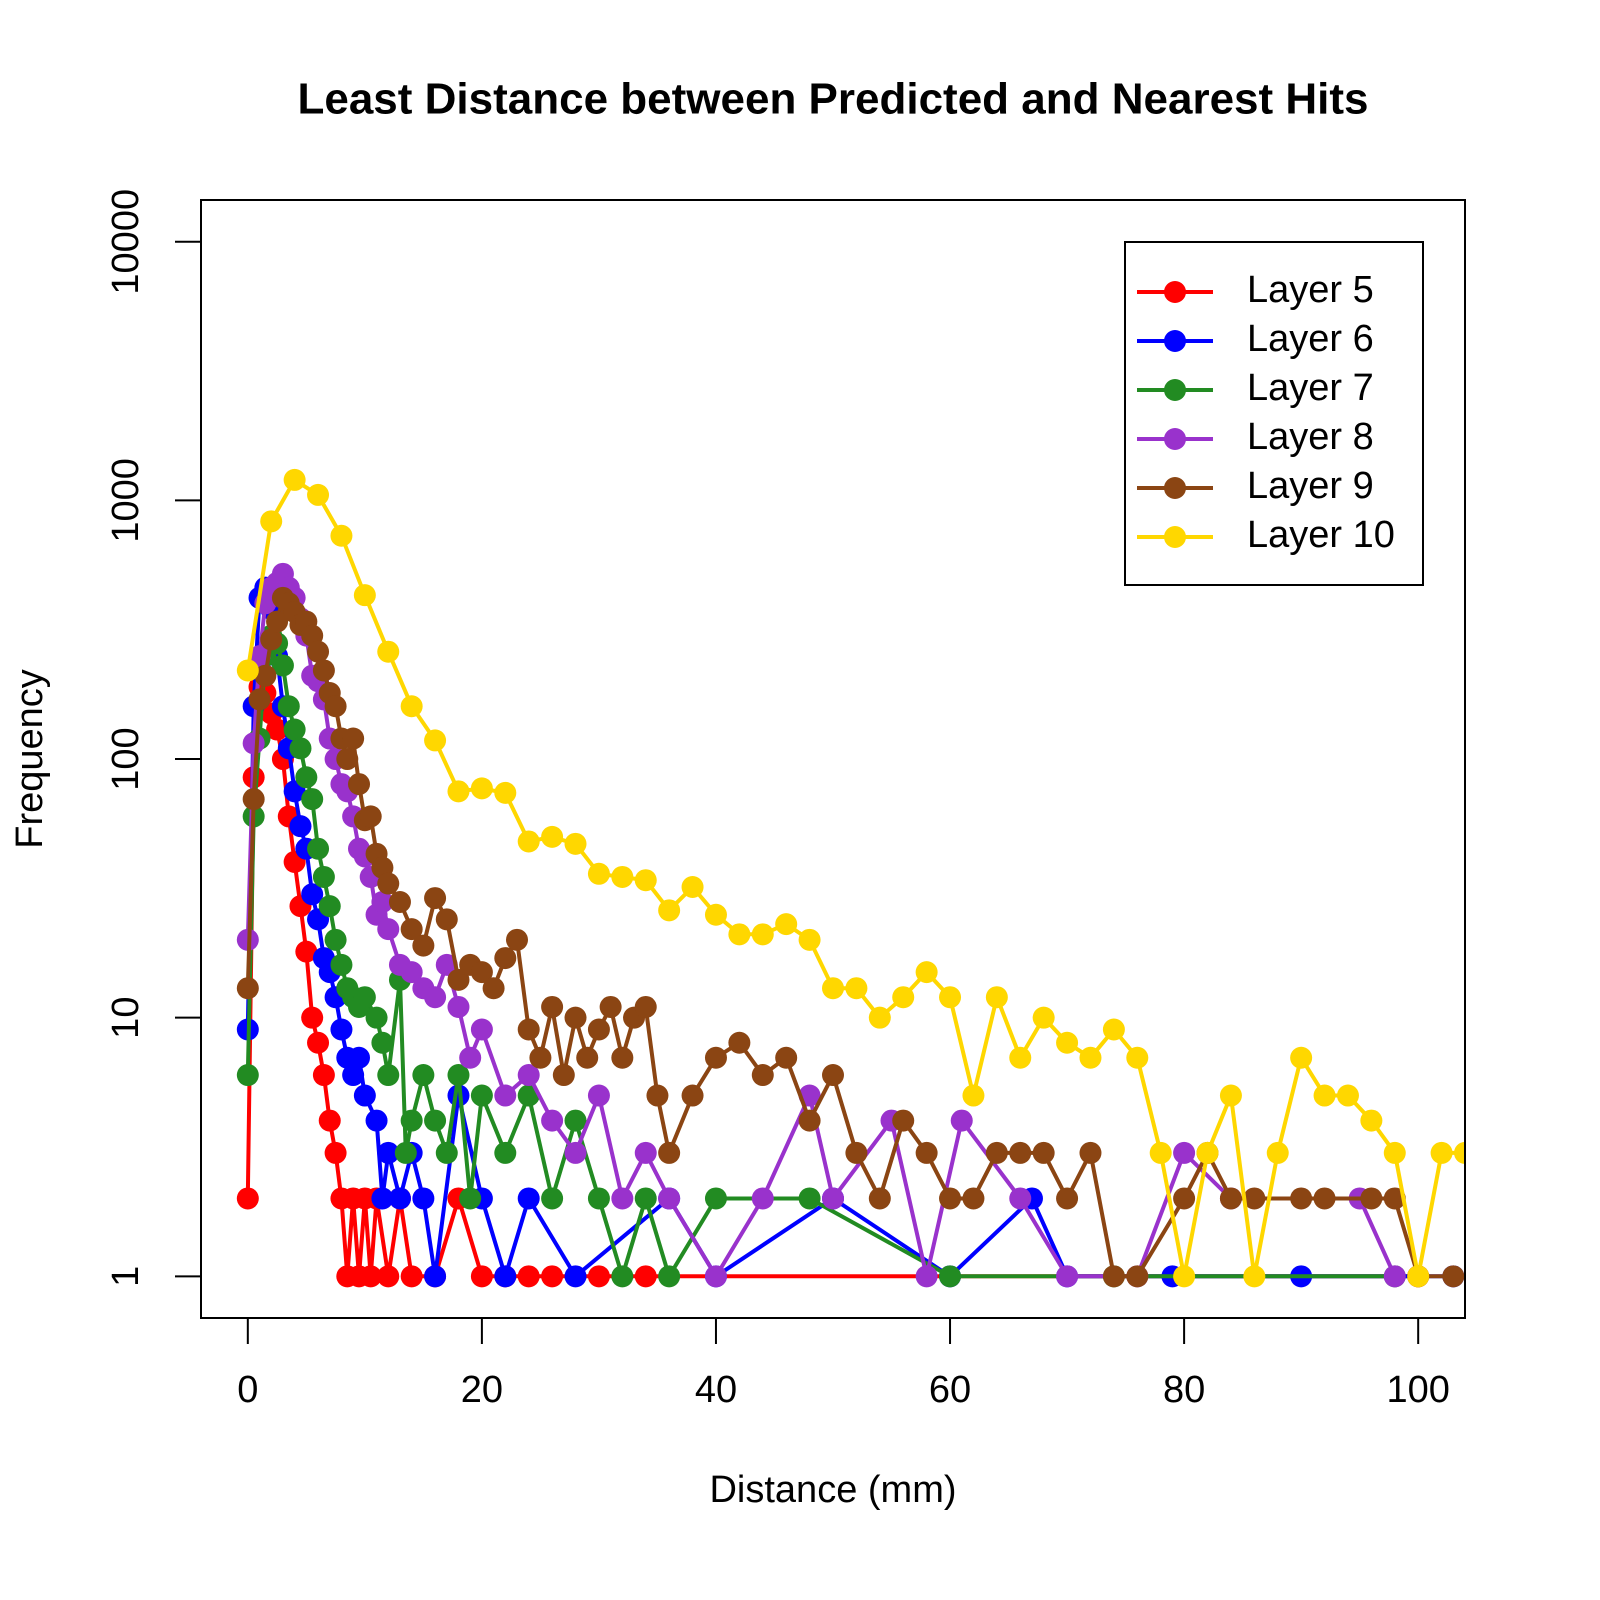 Image resolution: width=1600 pixels, height=1600 pixels. What do you see at coordinates (126, 758) in the screenshot?
I see `y-tick-label: 100` at bounding box center [126, 758].